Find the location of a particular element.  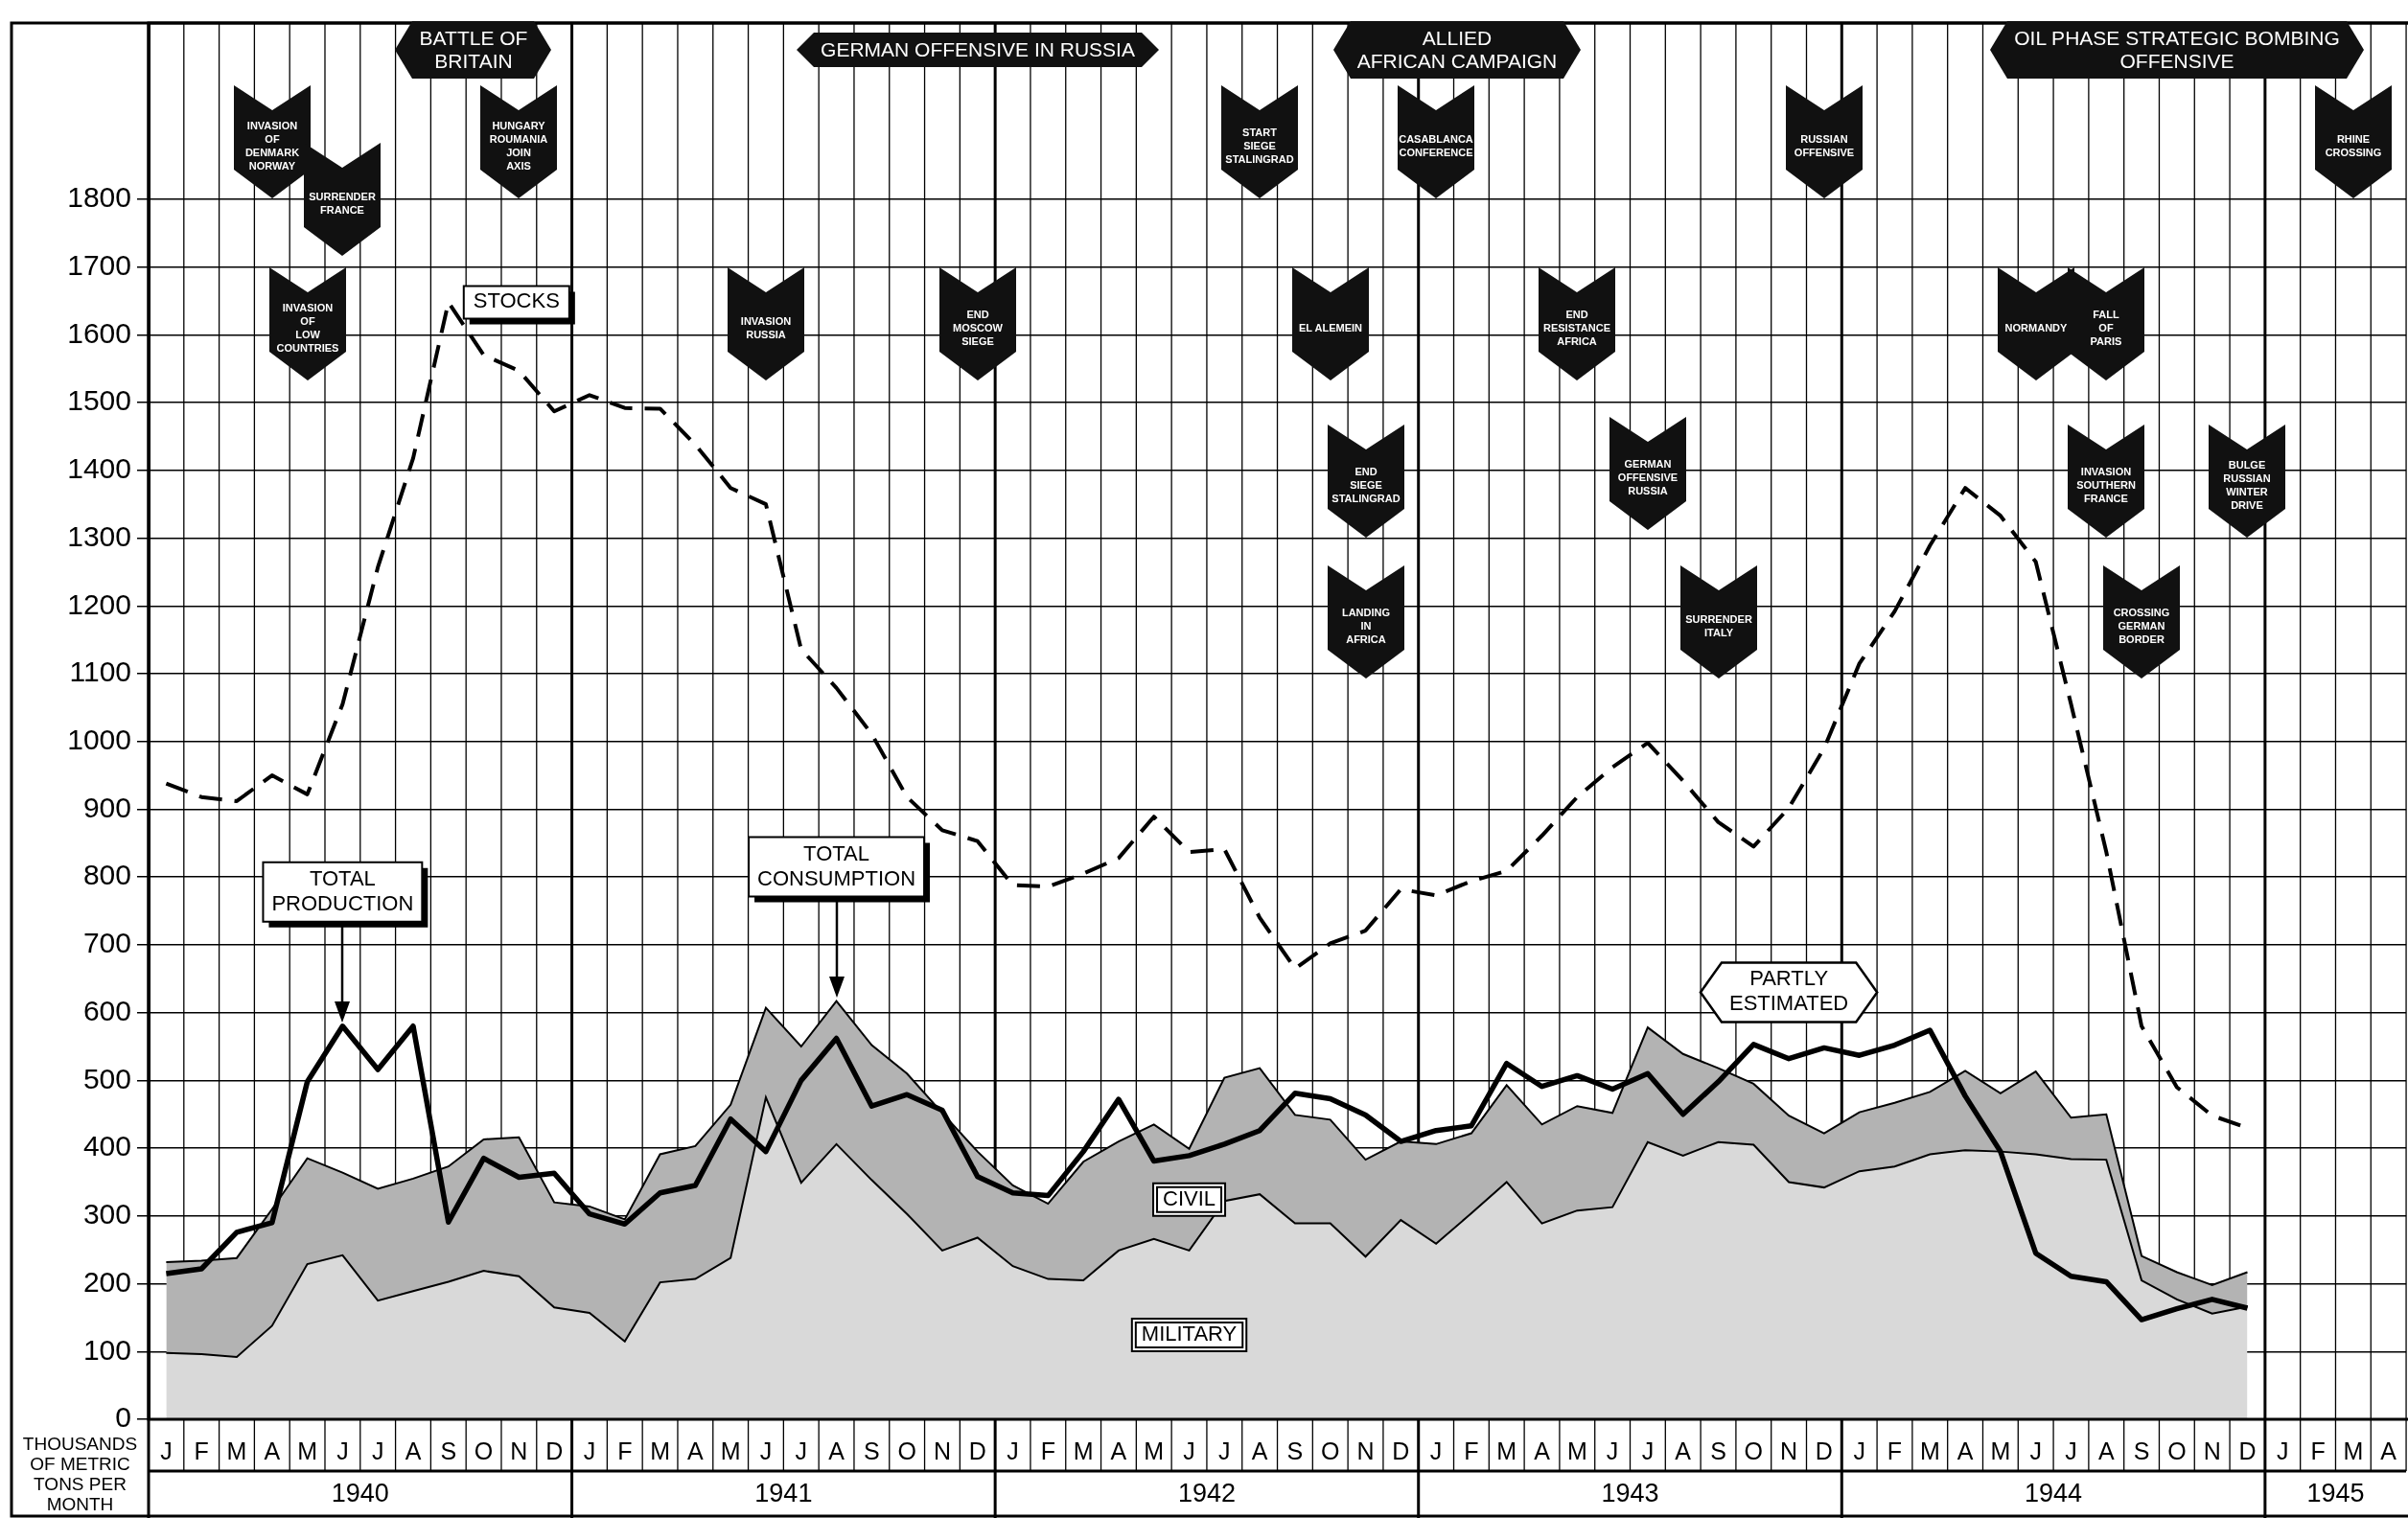

annotation: FALL OF PARIS is located at coordinates (2106, 328).